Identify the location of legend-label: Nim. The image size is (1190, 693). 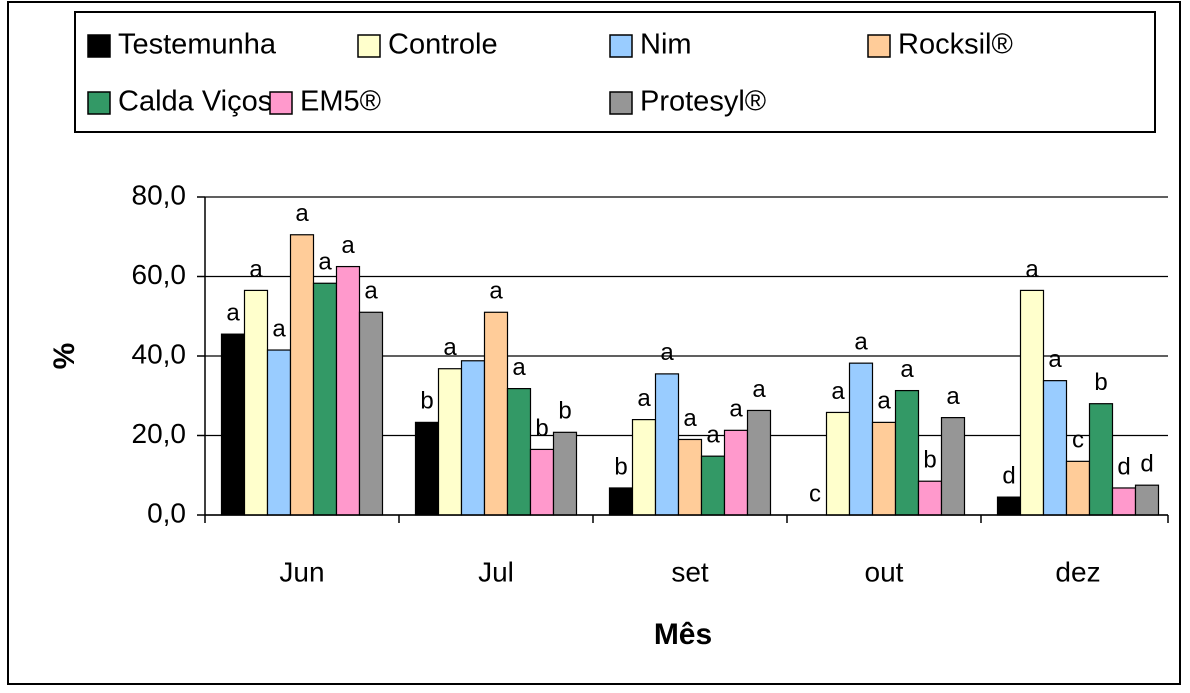
(666, 45).